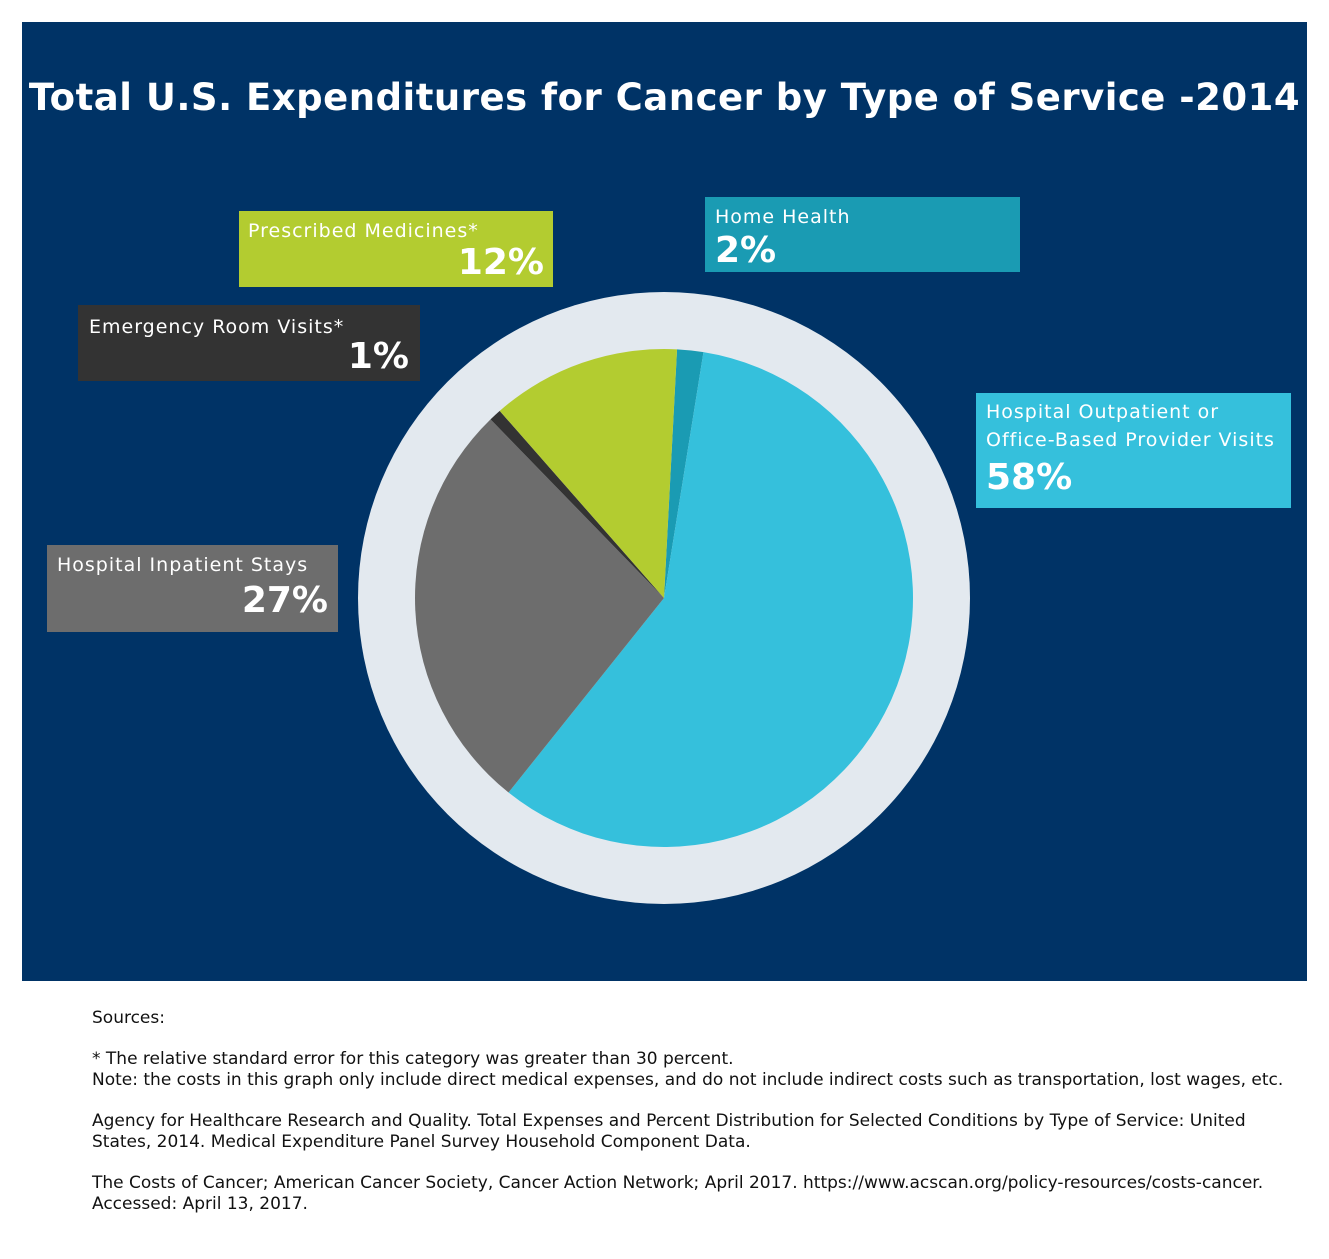  I want to click on pie-slice-home-health, so click(684, 473).